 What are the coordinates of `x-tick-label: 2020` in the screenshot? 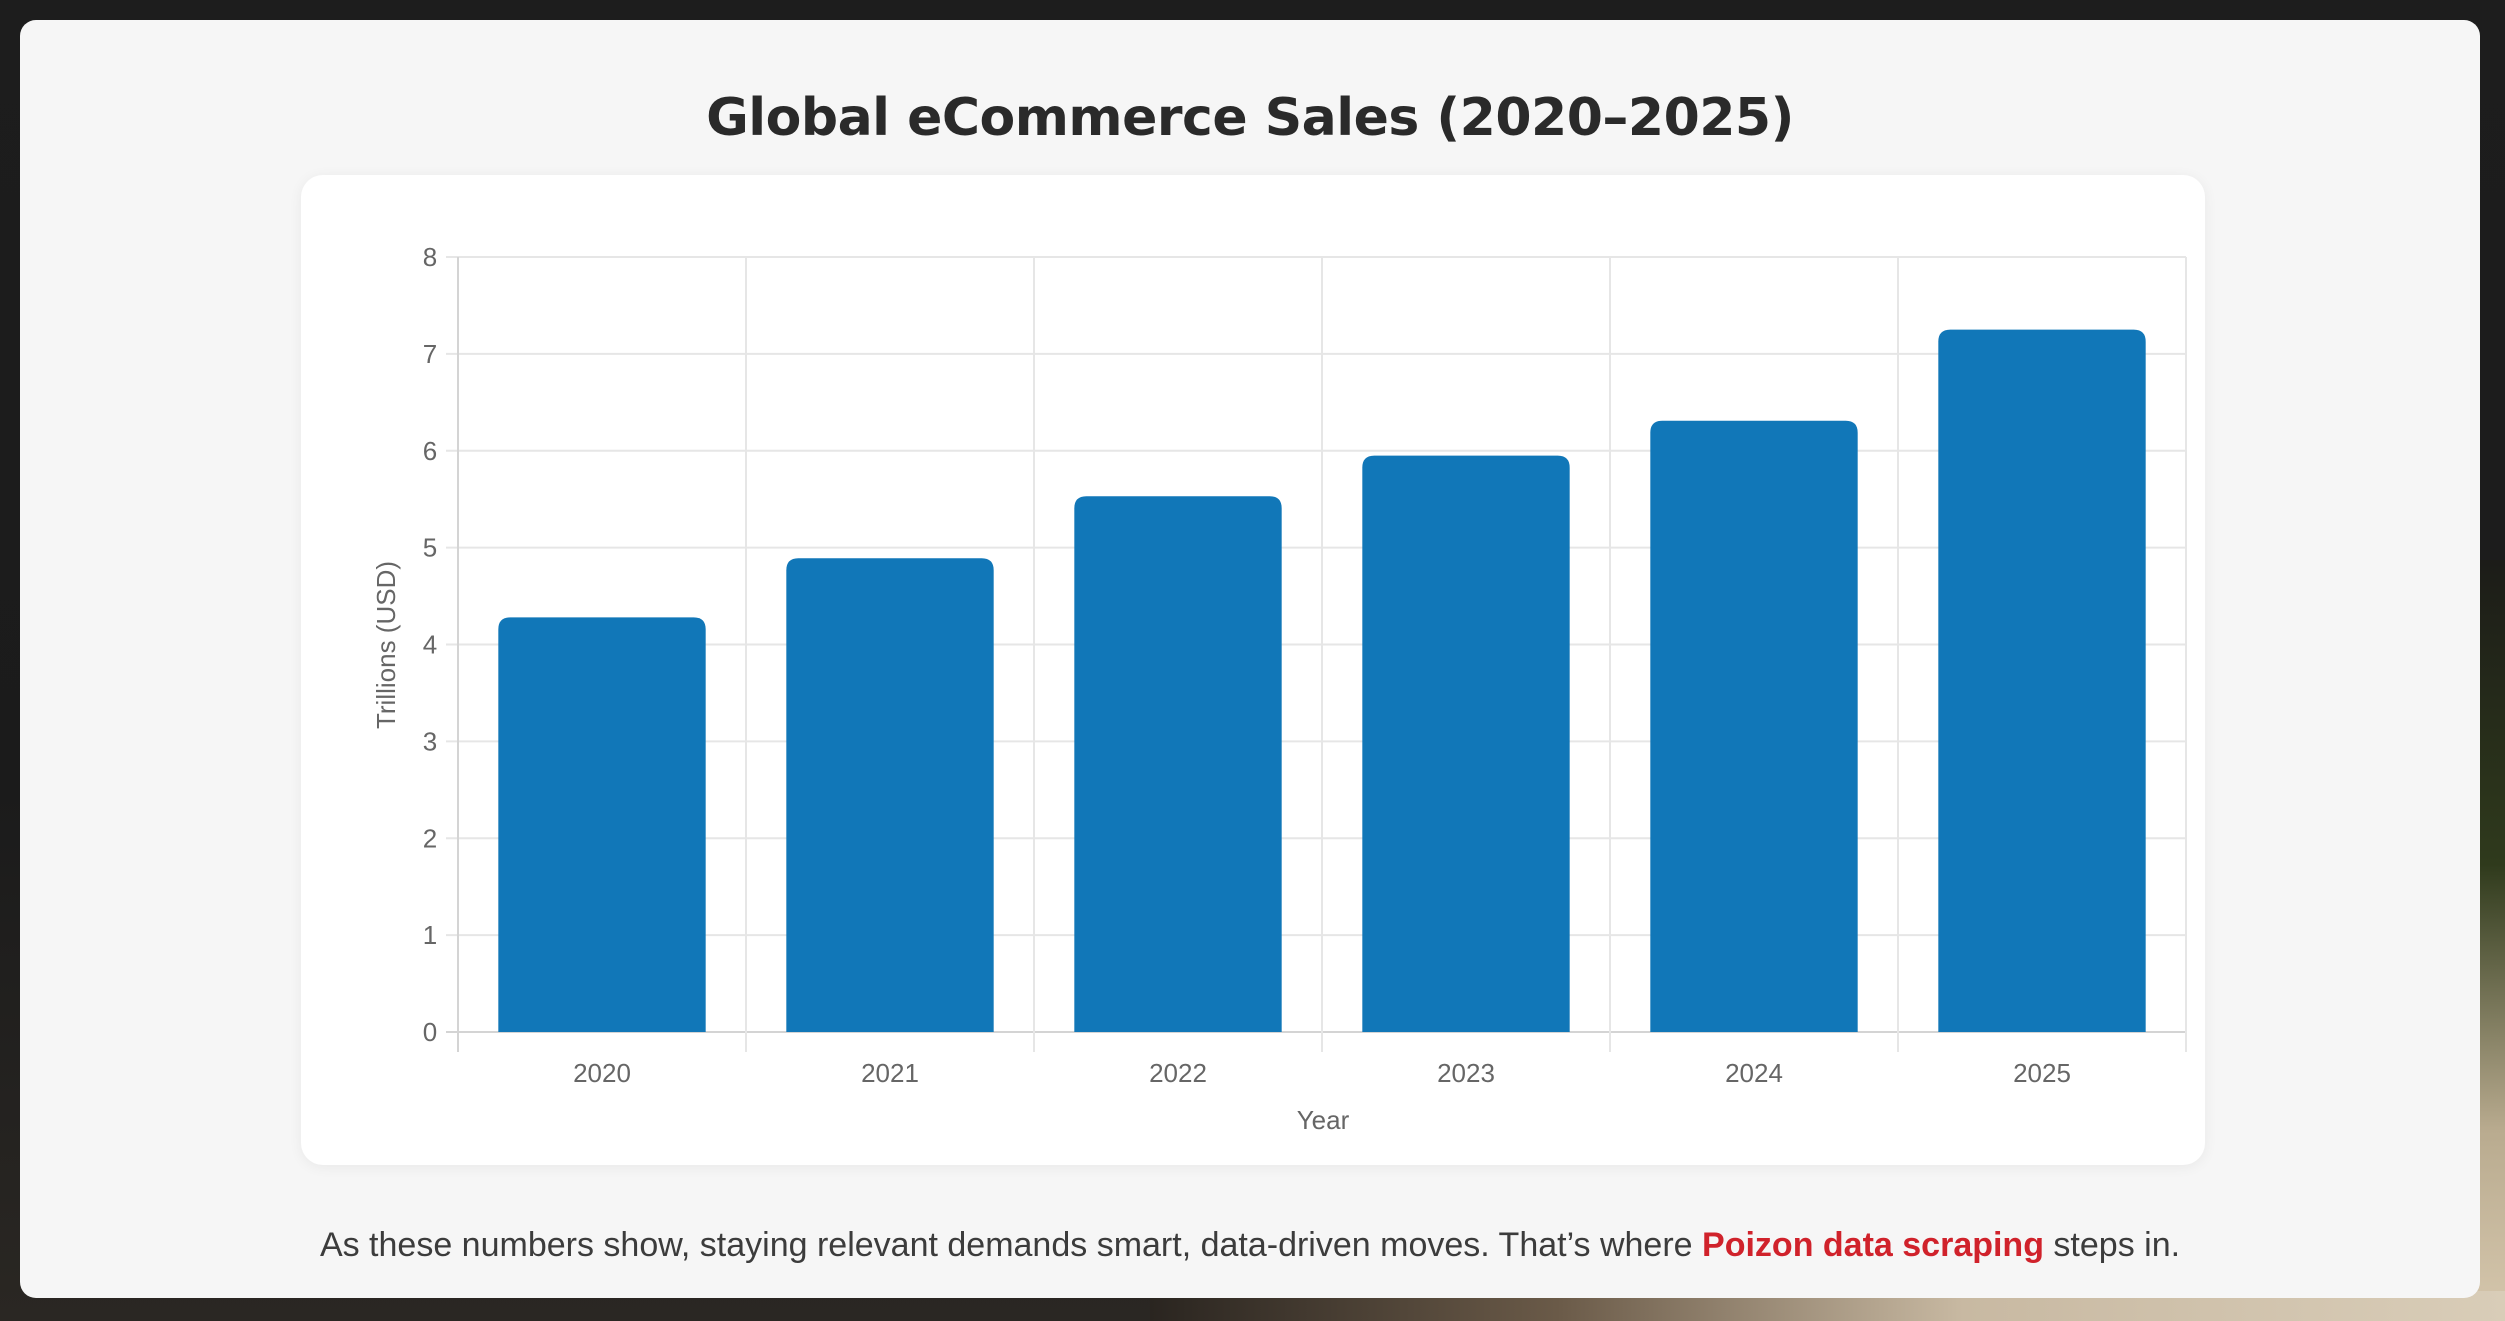 It's located at (602, 1073).